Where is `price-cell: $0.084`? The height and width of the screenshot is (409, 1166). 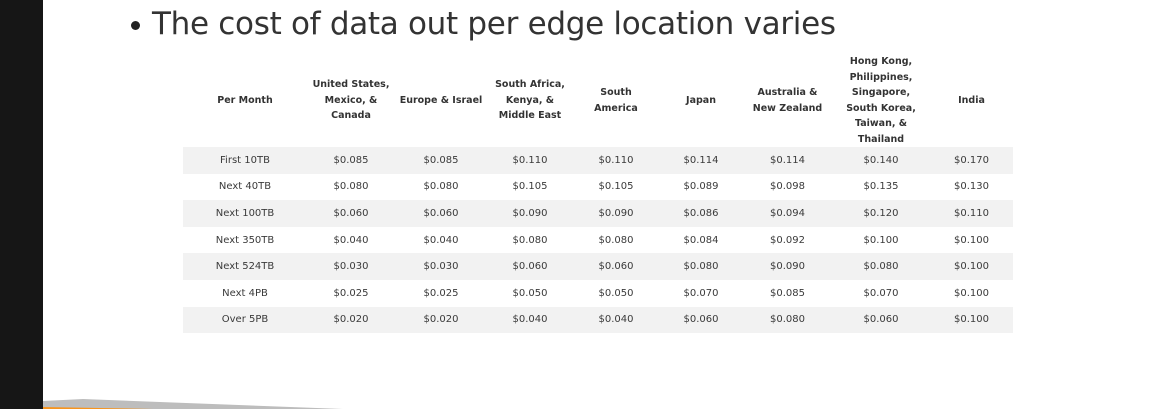
price-cell: $0.084 is located at coordinates (701, 240).